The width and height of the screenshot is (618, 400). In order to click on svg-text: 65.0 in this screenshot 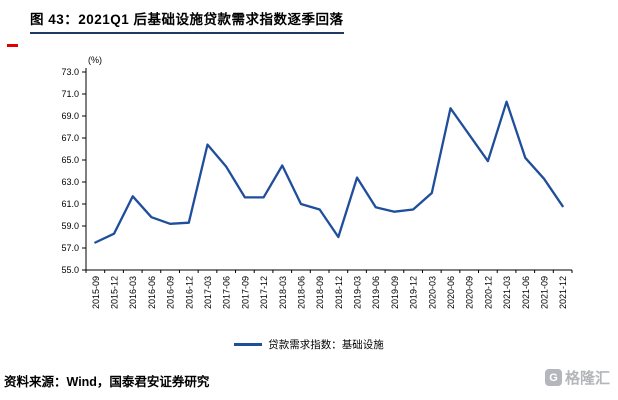, I will do `click(70, 160)`.